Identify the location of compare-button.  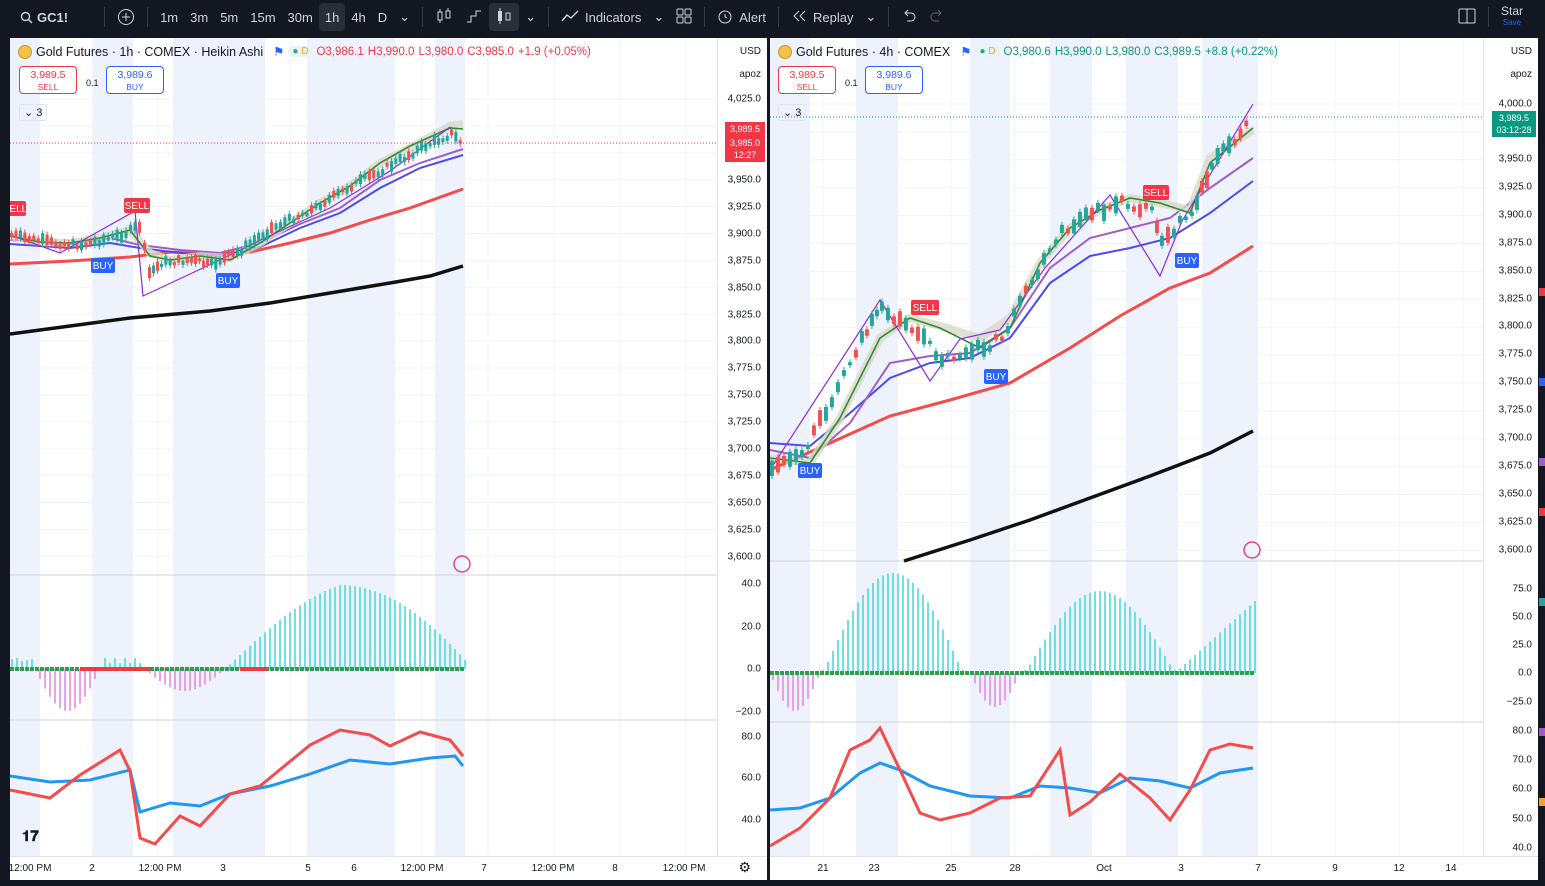
(126, 17).